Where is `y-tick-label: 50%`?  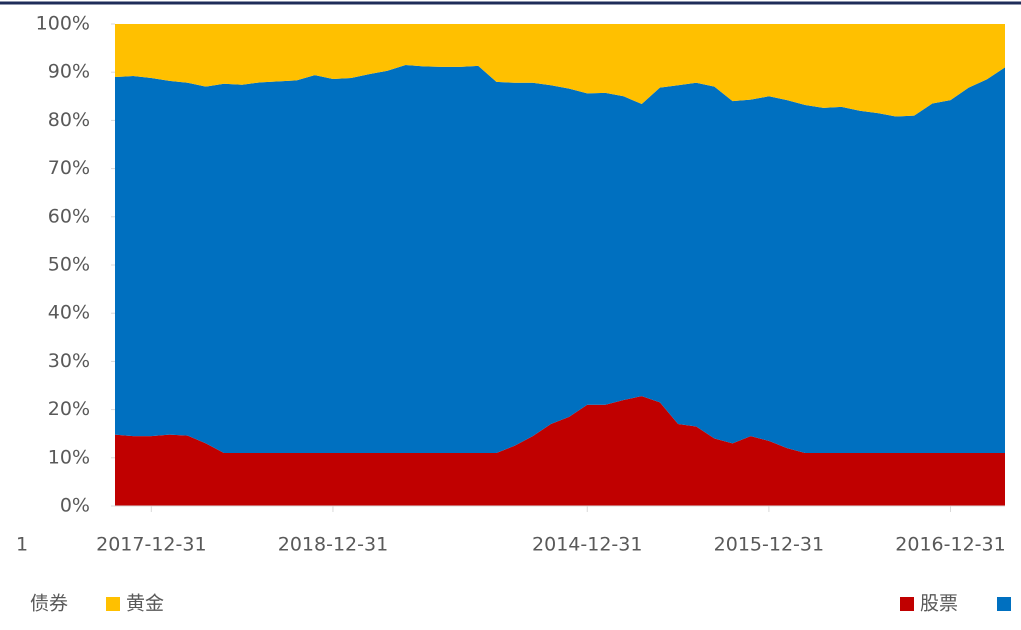
y-tick-label: 50% is located at coordinates (69, 265).